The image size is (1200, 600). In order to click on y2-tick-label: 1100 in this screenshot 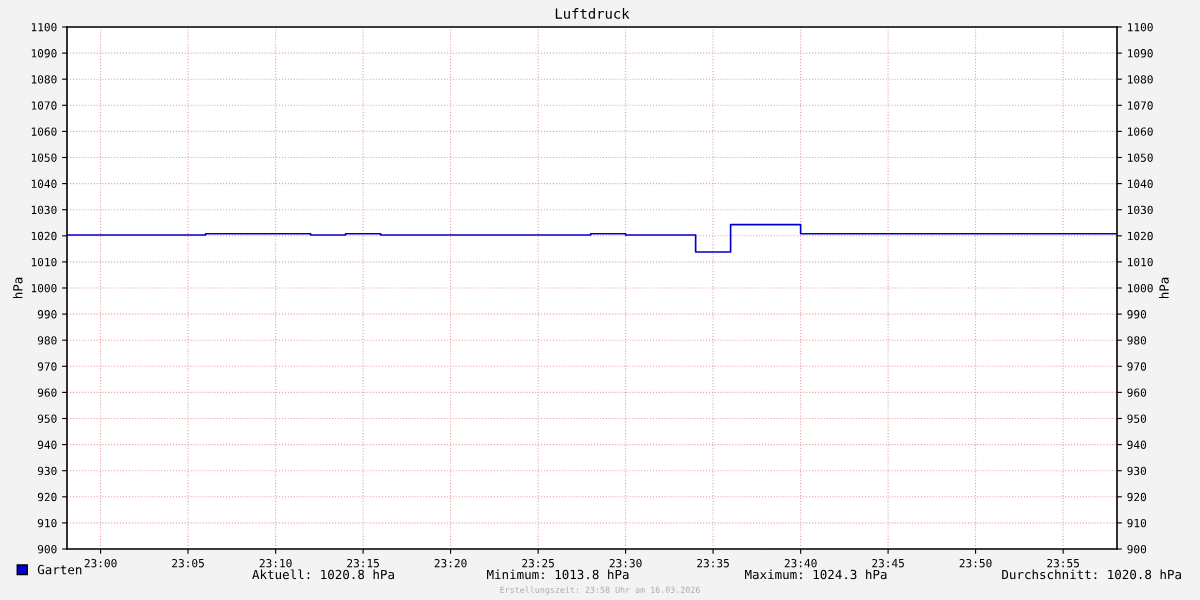, I will do `click(1140, 27)`.